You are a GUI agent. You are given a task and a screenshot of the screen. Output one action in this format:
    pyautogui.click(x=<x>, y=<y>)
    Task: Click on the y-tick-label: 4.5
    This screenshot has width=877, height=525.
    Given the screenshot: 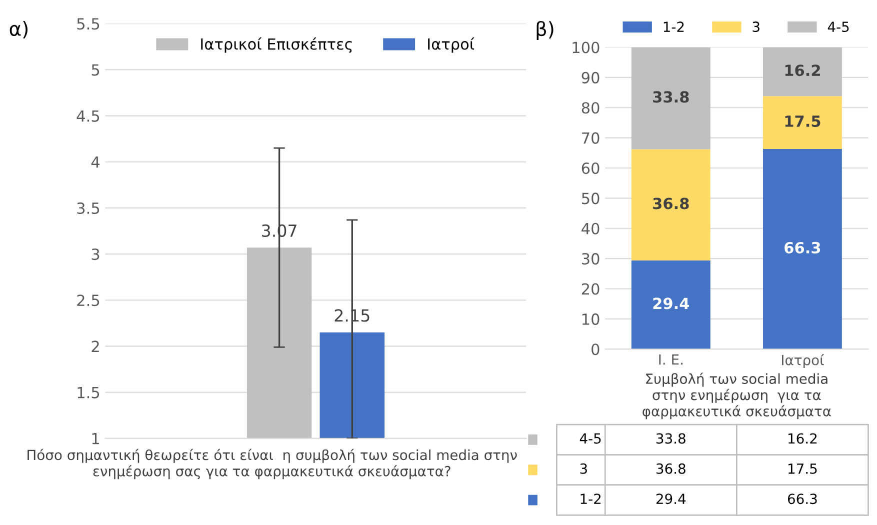 What is the action you would take?
    pyautogui.click(x=88, y=116)
    